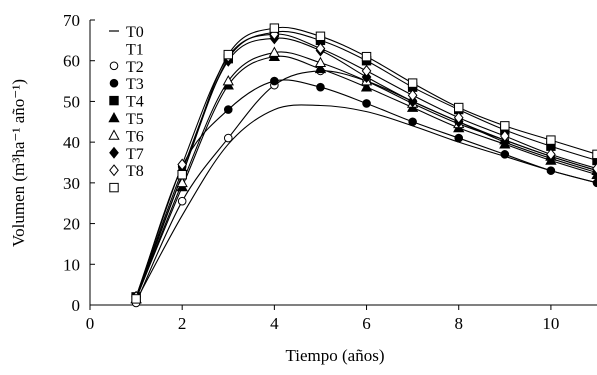  I want to click on y-tick-label: 40, so click(71, 142).